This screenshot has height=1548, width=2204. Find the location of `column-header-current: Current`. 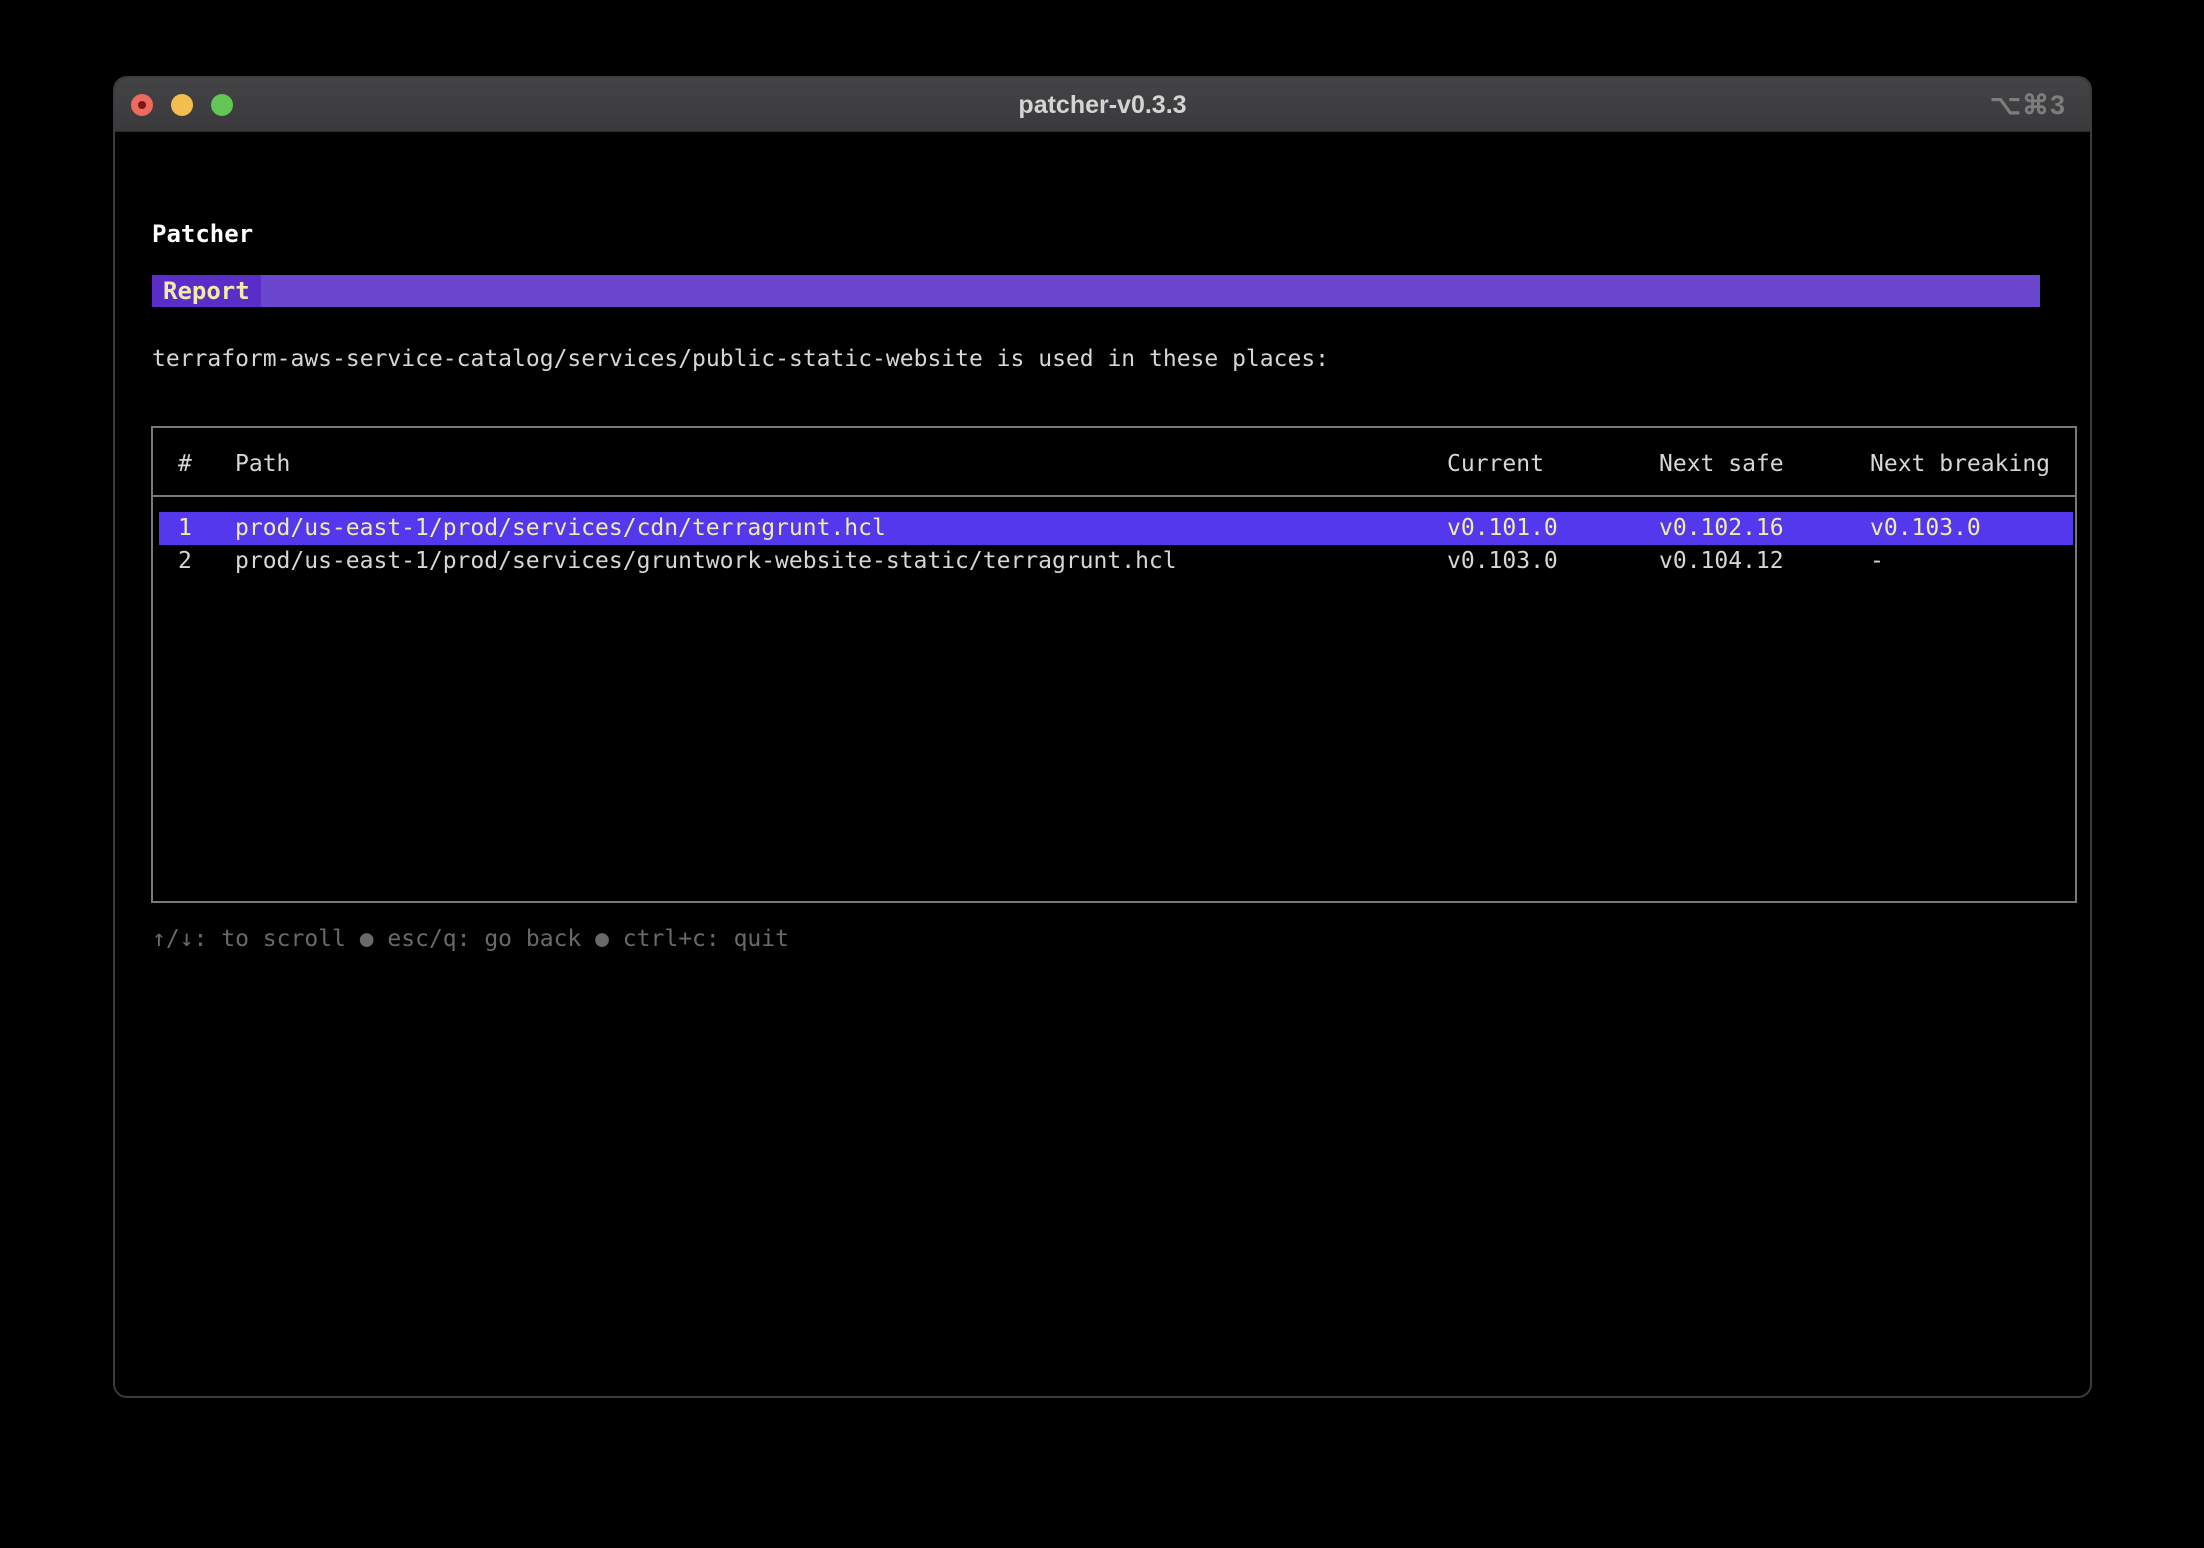

column-header-current: Current is located at coordinates (1495, 464).